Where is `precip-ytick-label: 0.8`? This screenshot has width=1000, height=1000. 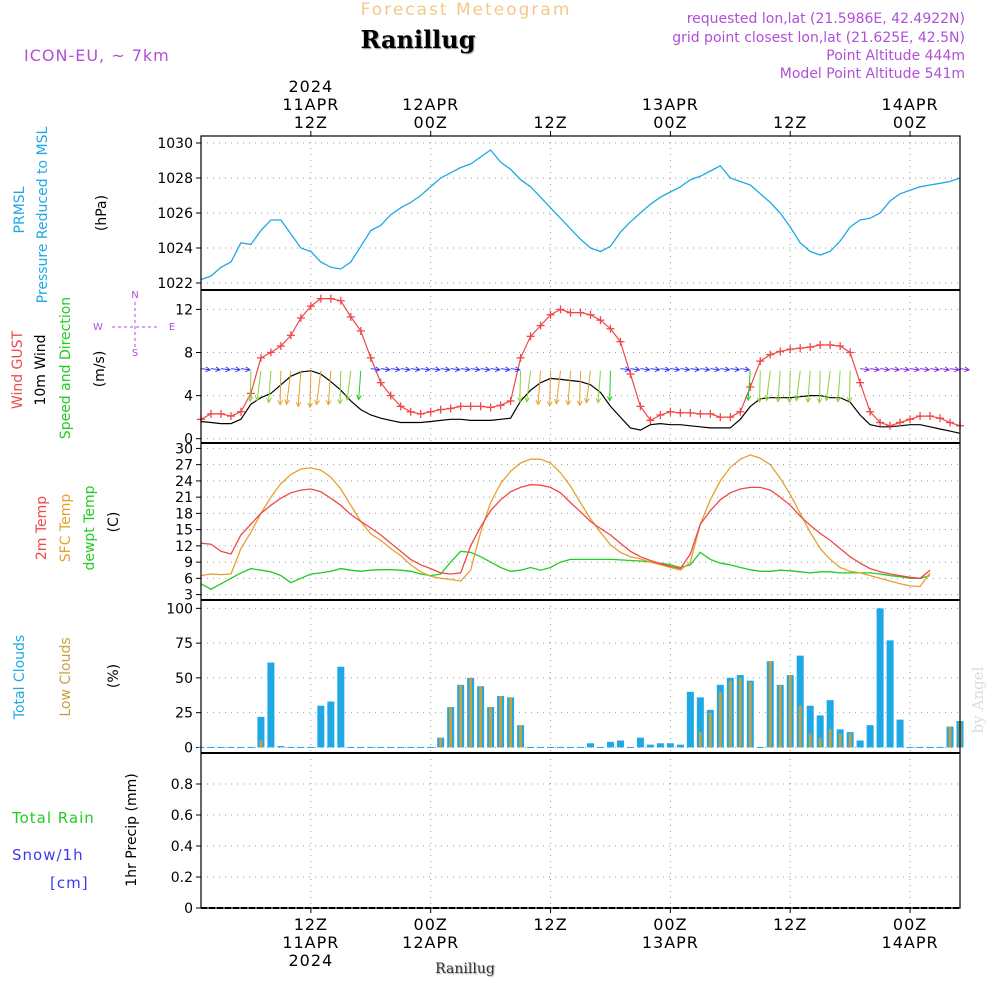 precip-ytick-label: 0.8 is located at coordinates (182, 785).